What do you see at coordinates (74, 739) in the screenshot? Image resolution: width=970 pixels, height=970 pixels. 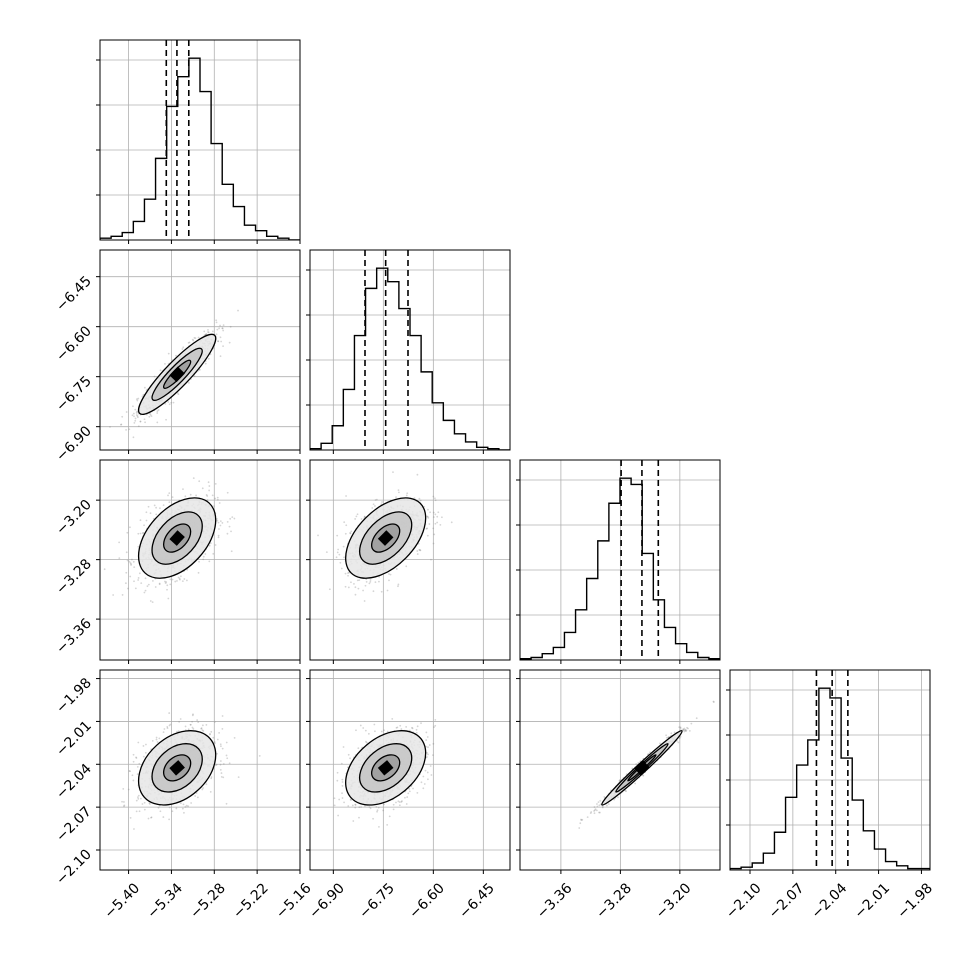 I see `y-tick-label: −2.01` at bounding box center [74, 739].